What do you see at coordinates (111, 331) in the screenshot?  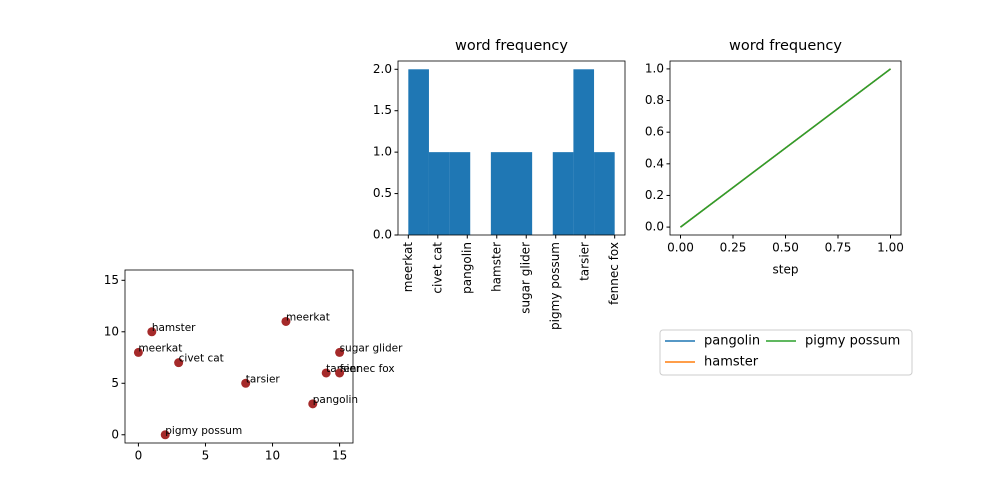 I see `y-tick-label: 10` at bounding box center [111, 331].